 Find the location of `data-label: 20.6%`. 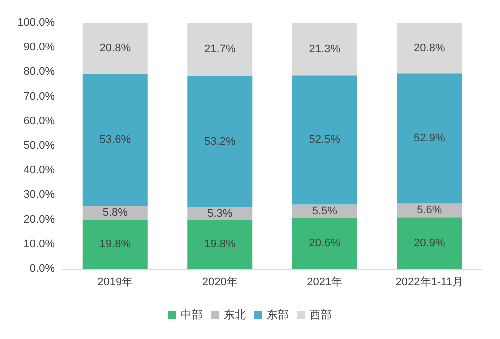

data-label: 20.6% is located at coordinates (325, 244).